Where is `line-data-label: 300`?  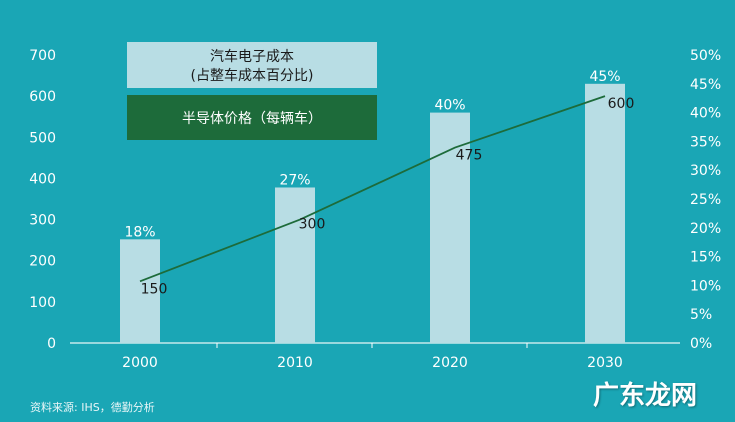 line-data-label: 300 is located at coordinates (312, 225).